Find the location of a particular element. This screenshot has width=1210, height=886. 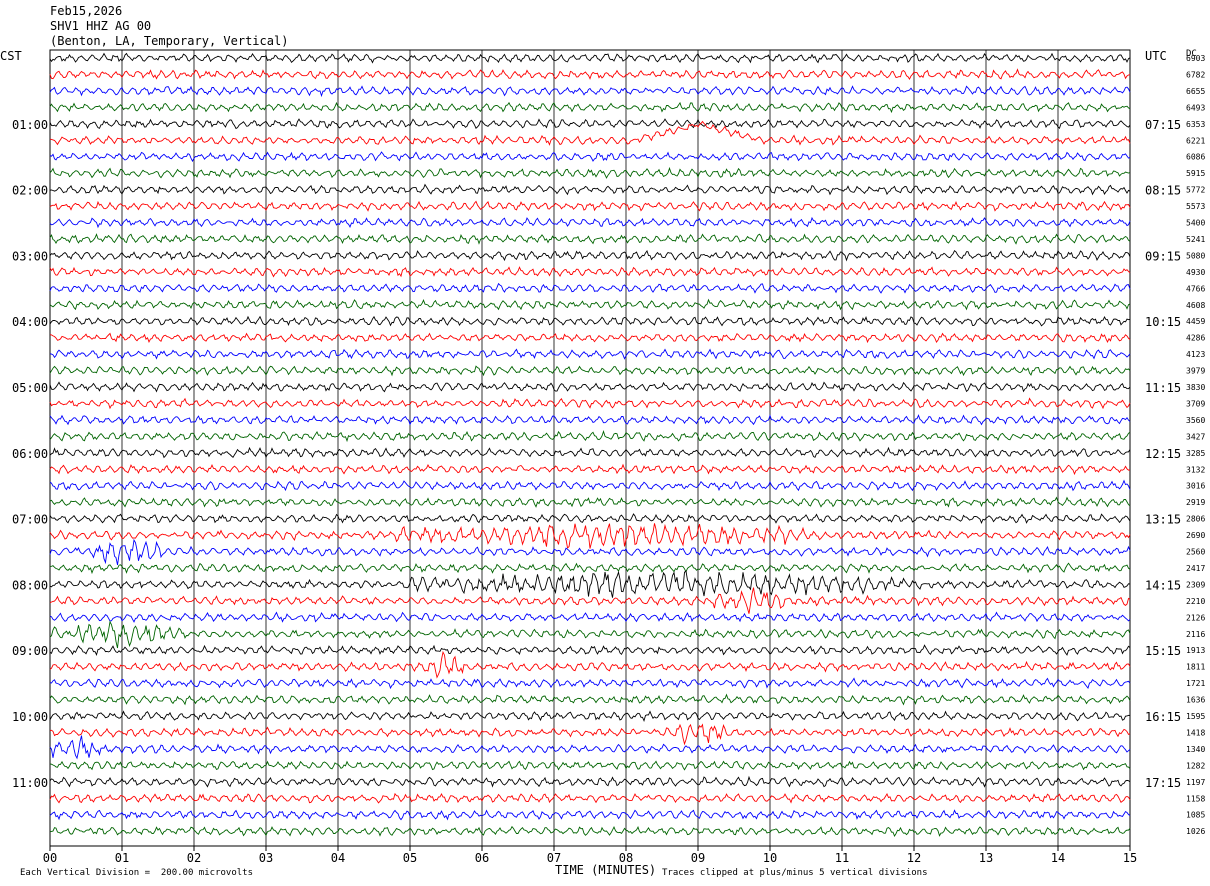

dc-offset-value: 6353 is located at coordinates (1195, 124).